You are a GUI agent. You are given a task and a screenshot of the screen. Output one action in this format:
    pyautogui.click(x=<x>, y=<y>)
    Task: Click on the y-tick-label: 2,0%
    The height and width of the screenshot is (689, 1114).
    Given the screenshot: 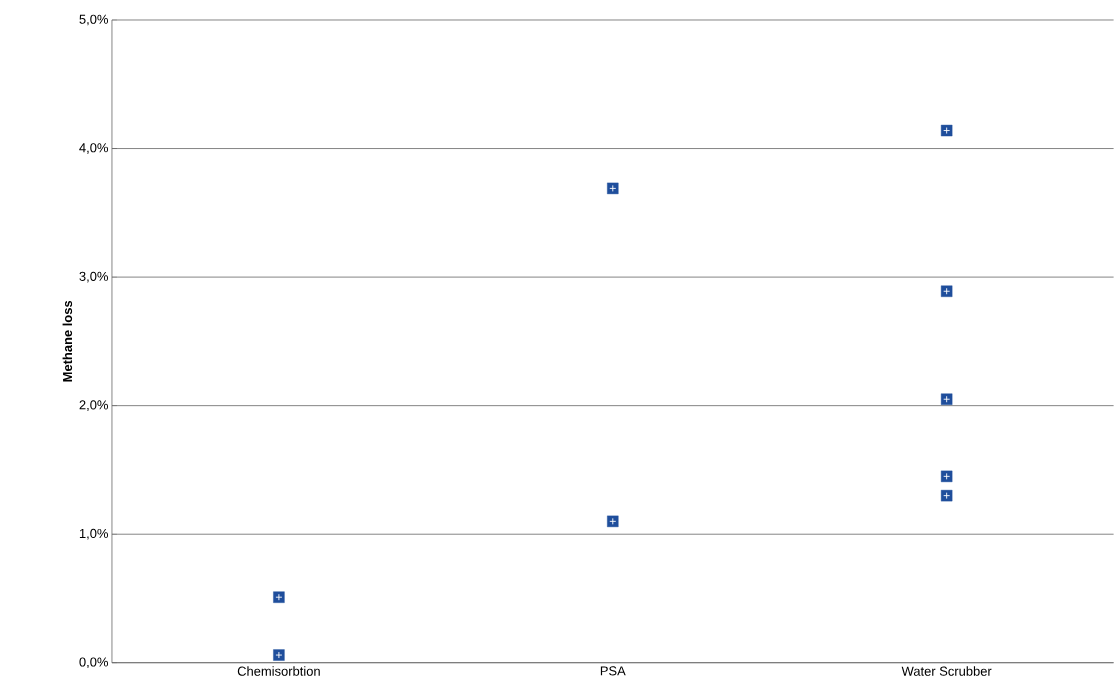 What is the action you would take?
    pyautogui.click(x=93, y=406)
    